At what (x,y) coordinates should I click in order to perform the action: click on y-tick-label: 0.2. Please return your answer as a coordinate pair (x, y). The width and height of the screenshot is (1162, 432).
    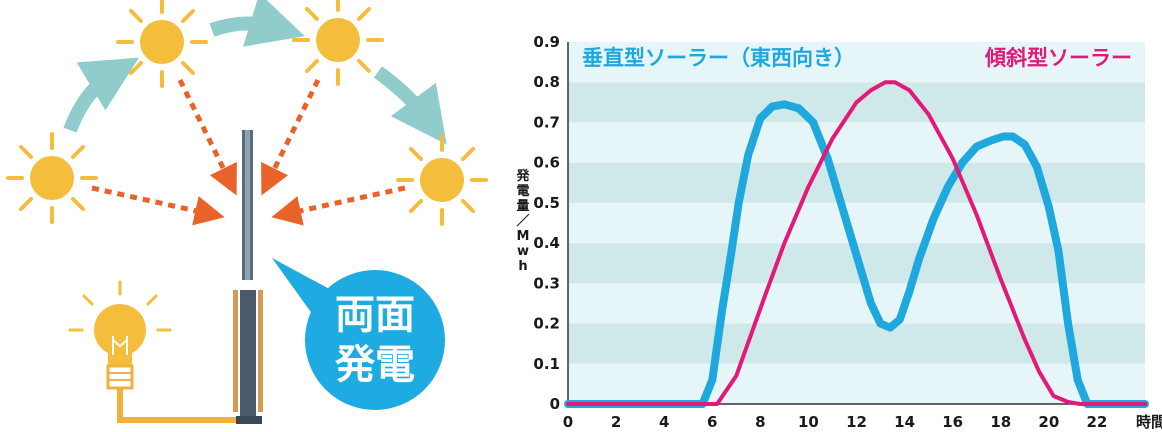
    Looking at the image, I should click on (546, 324).